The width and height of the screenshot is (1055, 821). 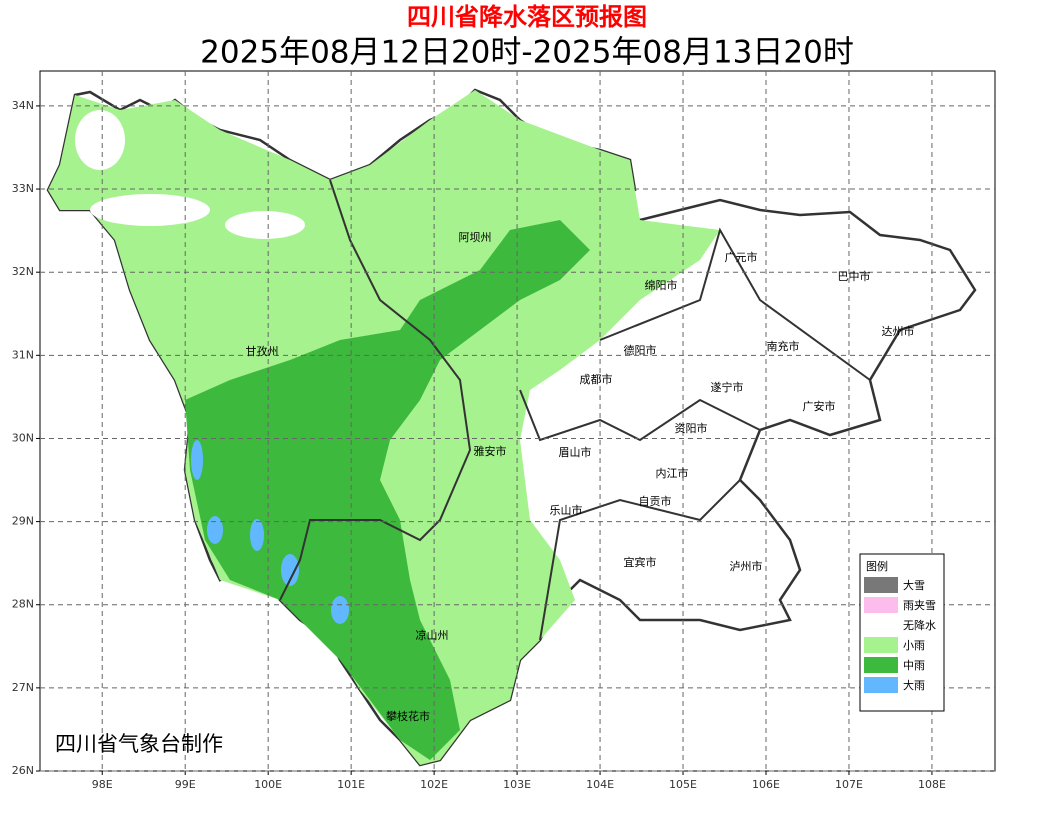 What do you see at coordinates (914, 665) in the screenshot?
I see `legend-label: 中雨` at bounding box center [914, 665].